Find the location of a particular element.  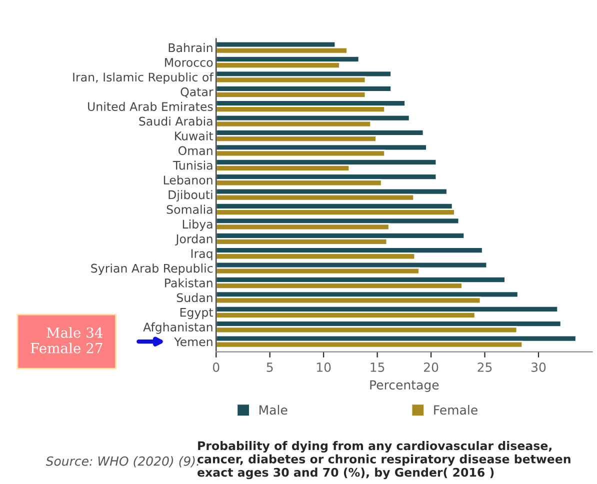

text: Probability of dying from any cardiovascular disease, cancer, diabetes or chronic respiratory disease between exact ages 30 and 70 (%), by Gender( 2016 ) is located at coordinates (384, 460).